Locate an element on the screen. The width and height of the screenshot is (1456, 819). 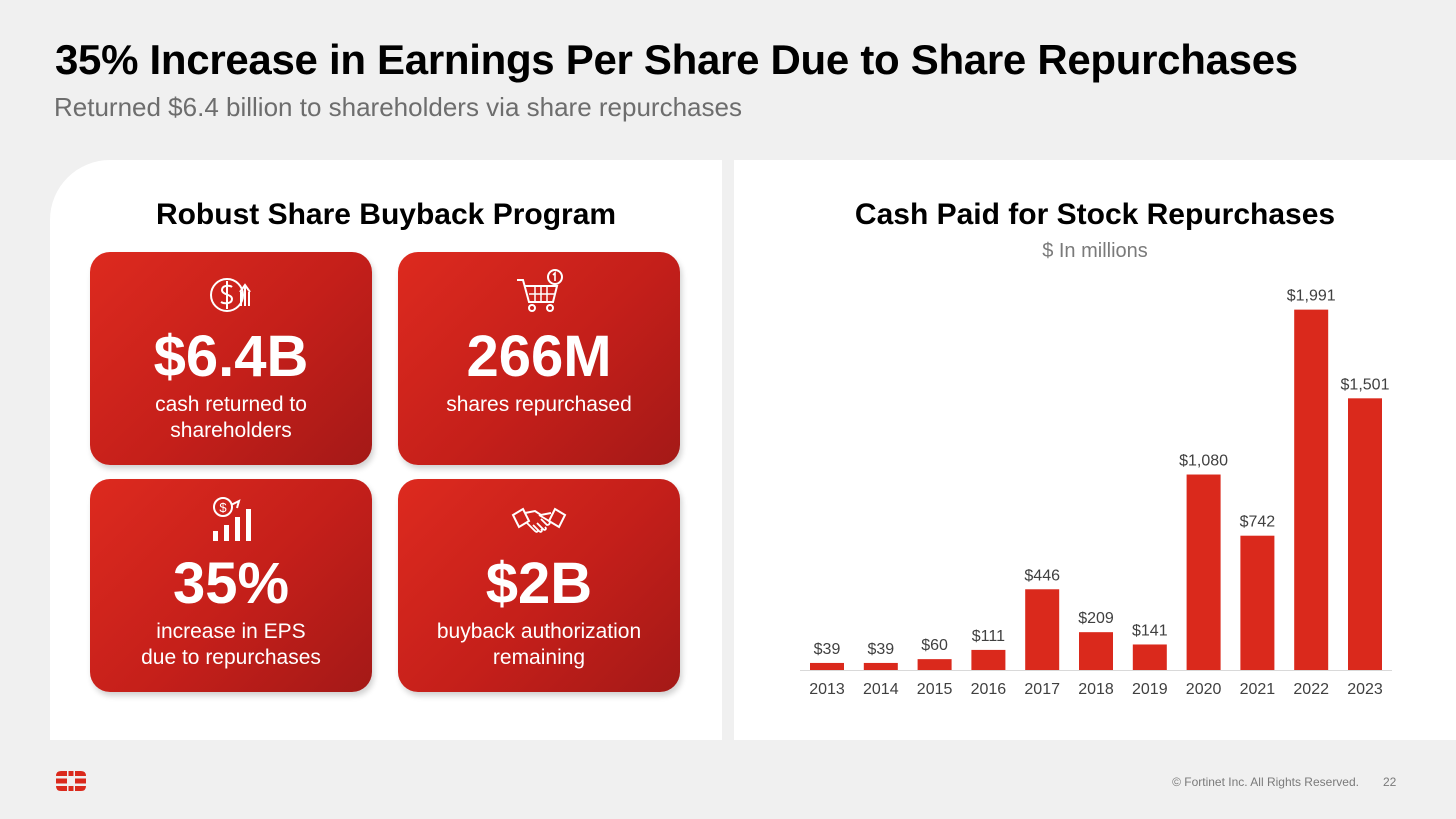
bar-2023 is located at coordinates (1365, 534).